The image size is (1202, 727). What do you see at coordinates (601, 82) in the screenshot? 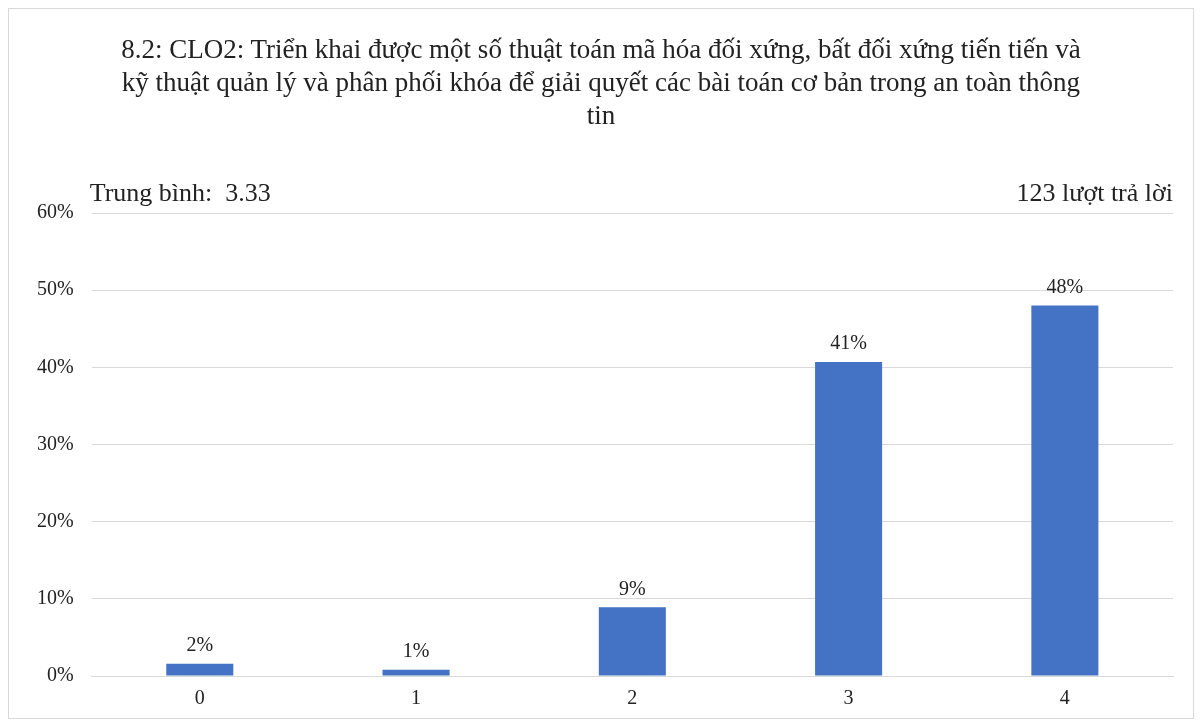
I see `chart-title: 8.2: CLO2: Triển khai được một số thuật toán mã hóa đối xứng, bất đối xứng tiến tiến và kỹ thuật quản lý và phân phối khóa để giải quyết các bài toán cơ bản trong an toàn thông tin` at bounding box center [601, 82].